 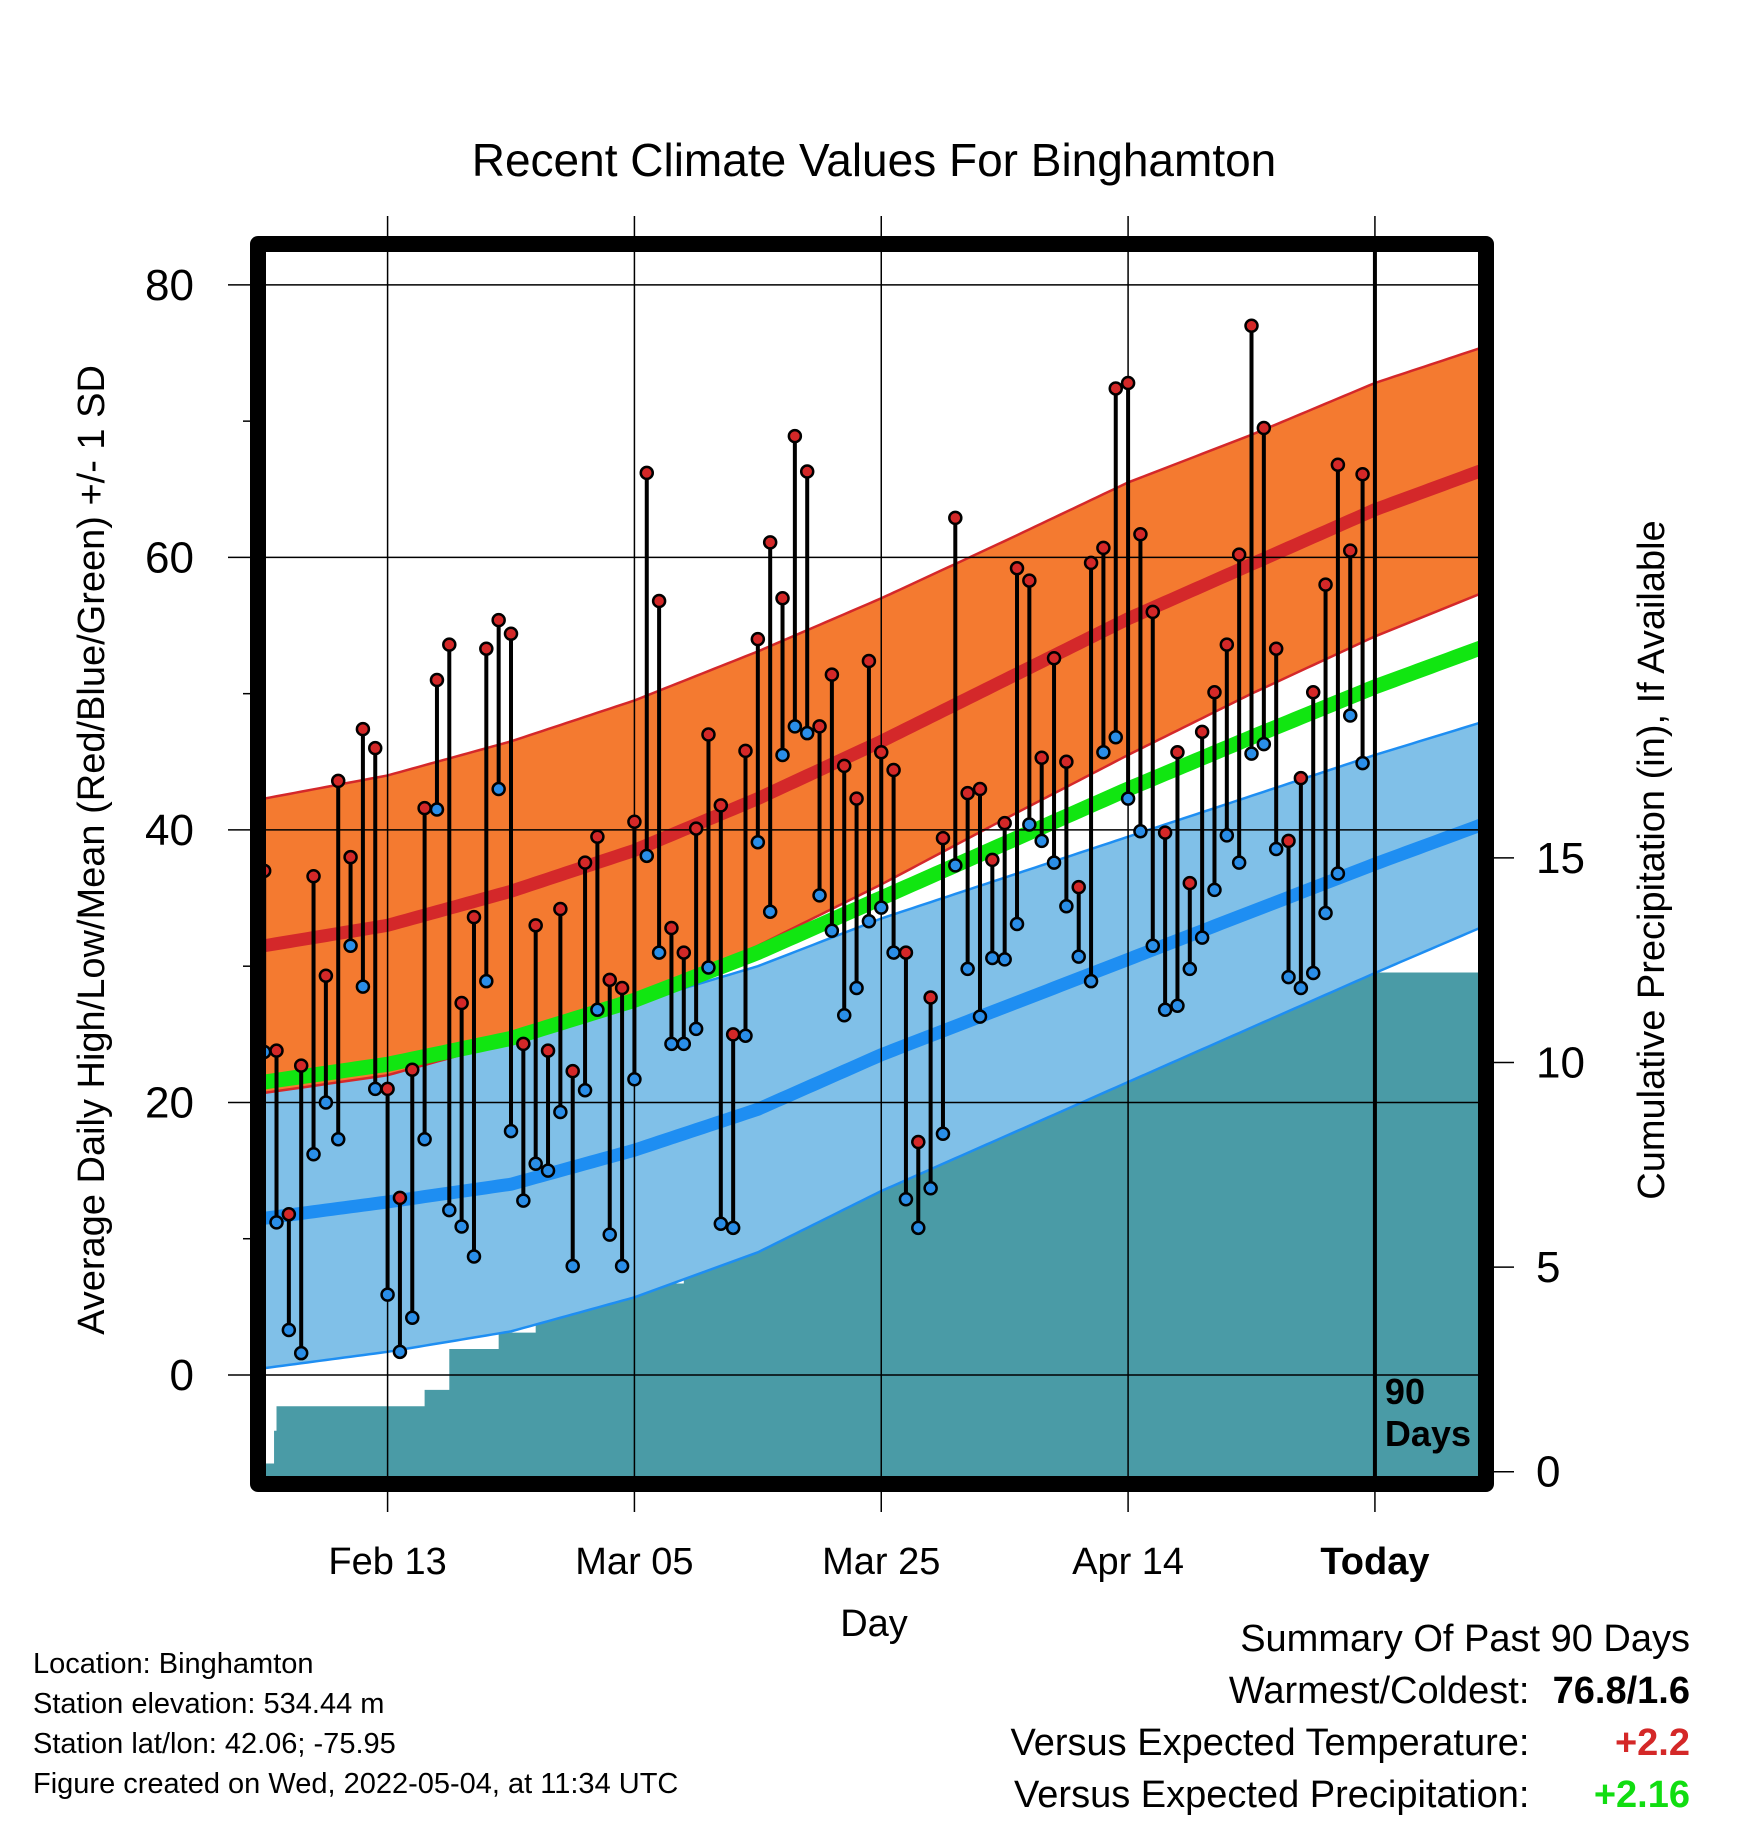 I want to click on y-tick-label: 80, so click(x=169, y=285).